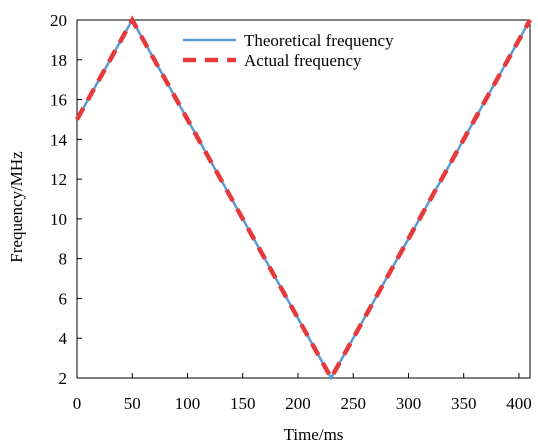 This screenshot has width=538, height=443. Describe the element at coordinates (464, 403) in the screenshot. I see `x-tick-label: 350` at that location.